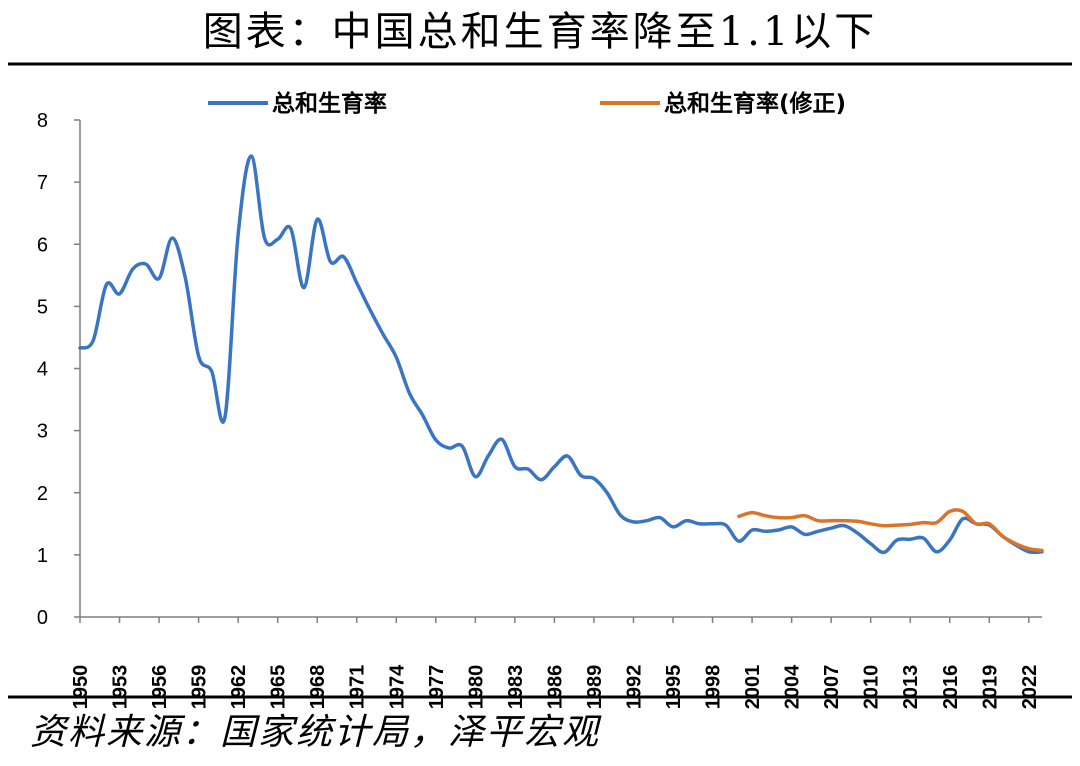  I want to click on x-tick-label: 2004, so click(793, 686).